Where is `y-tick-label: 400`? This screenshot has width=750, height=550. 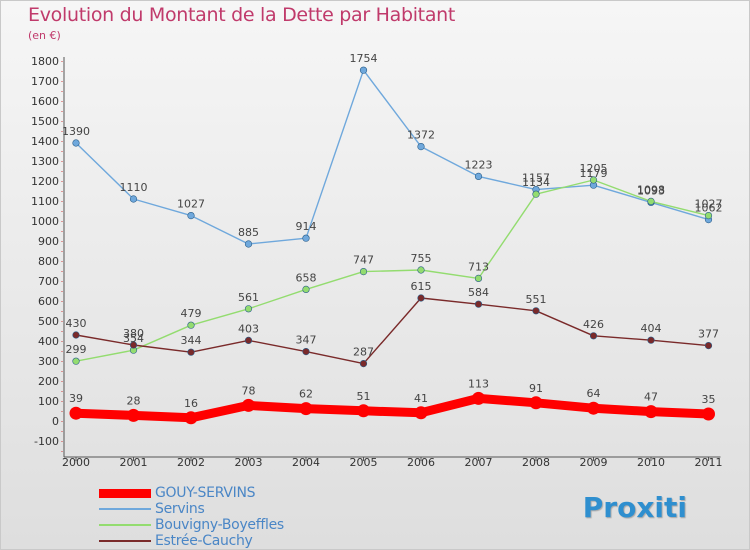 y-tick-label: 400 is located at coordinates (48, 341).